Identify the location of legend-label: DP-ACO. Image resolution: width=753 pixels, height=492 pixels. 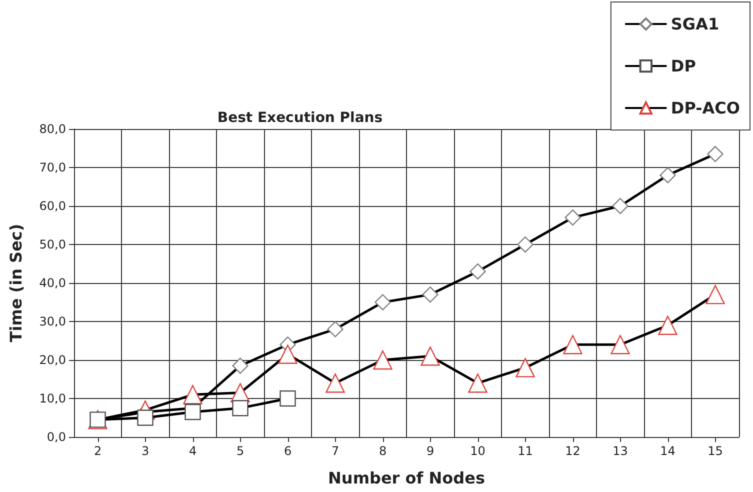
(705, 108).